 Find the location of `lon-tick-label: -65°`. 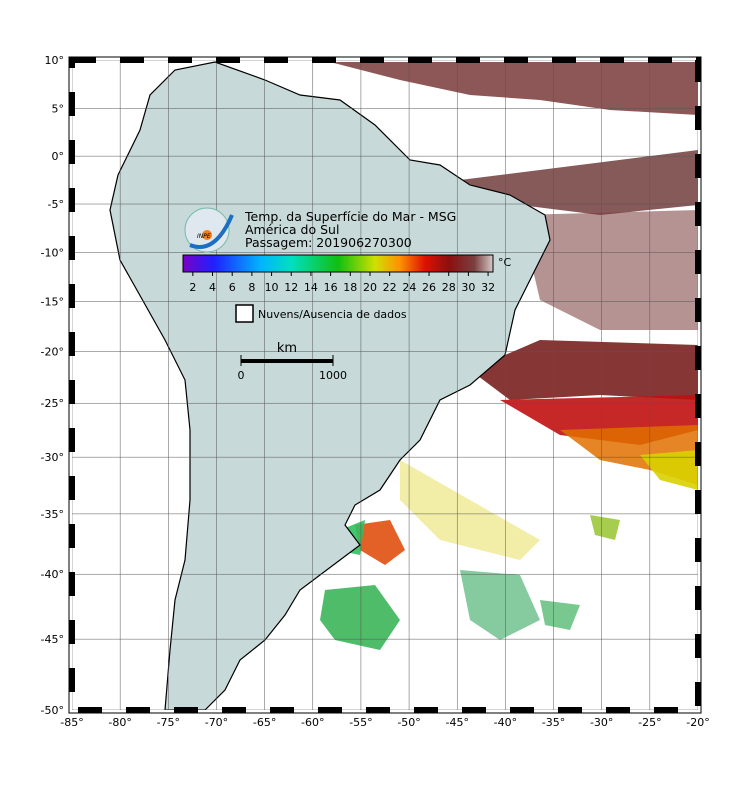

lon-tick-label: -65° is located at coordinates (264, 722).